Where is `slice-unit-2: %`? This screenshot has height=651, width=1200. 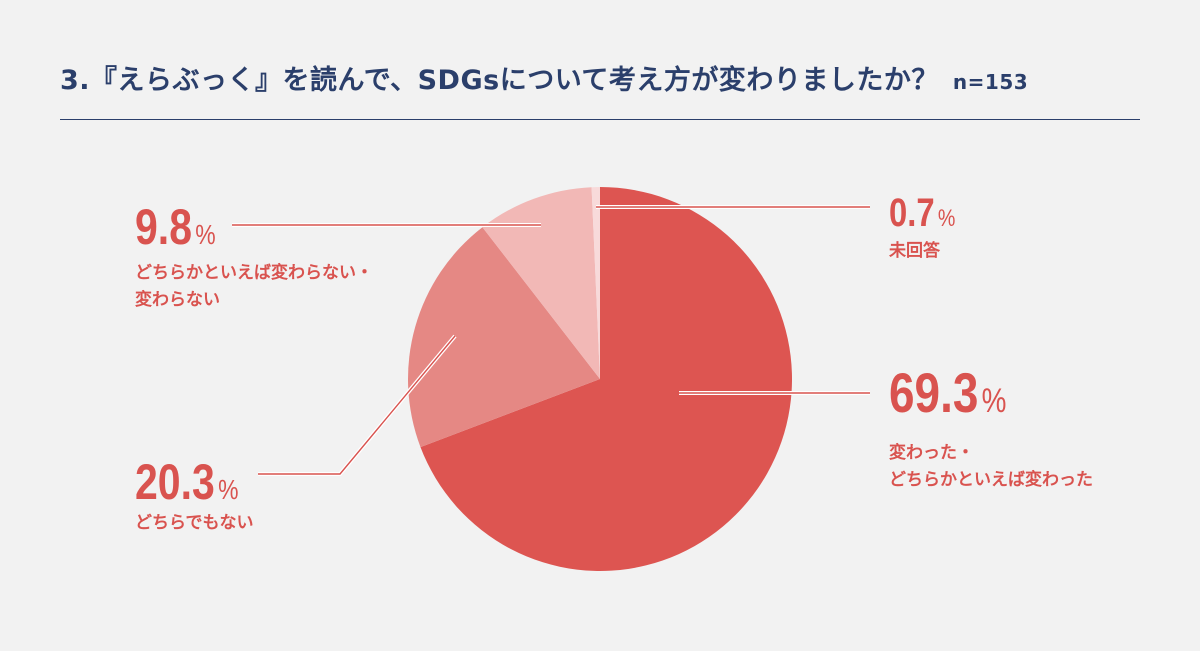
slice-unit-2: % is located at coordinates (205, 234).